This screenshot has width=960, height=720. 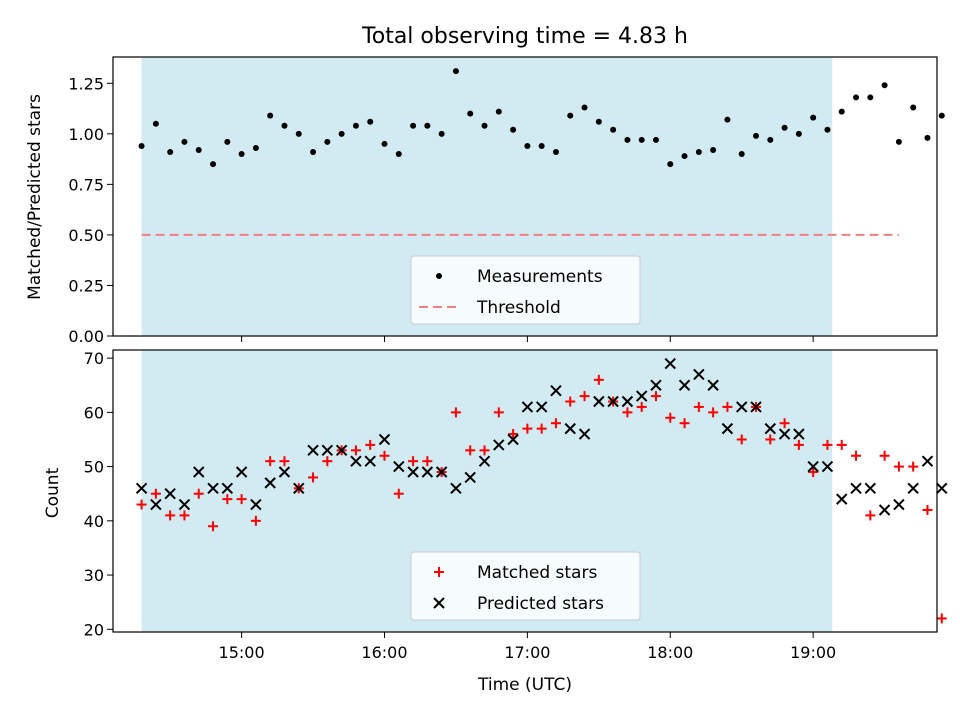 I want to click on legend-label: Matched stars, so click(x=537, y=573).